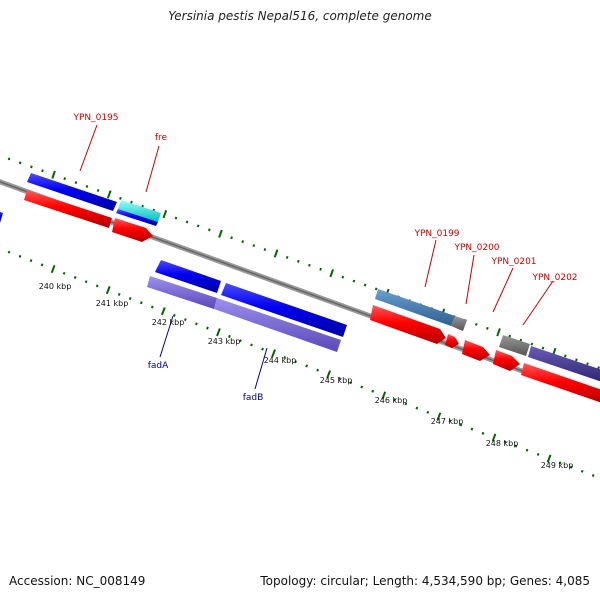 The height and width of the screenshot is (600, 600). Describe the element at coordinates (253, 398) in the screenshot. I see `gene-label-fadb: fadB` at that location.